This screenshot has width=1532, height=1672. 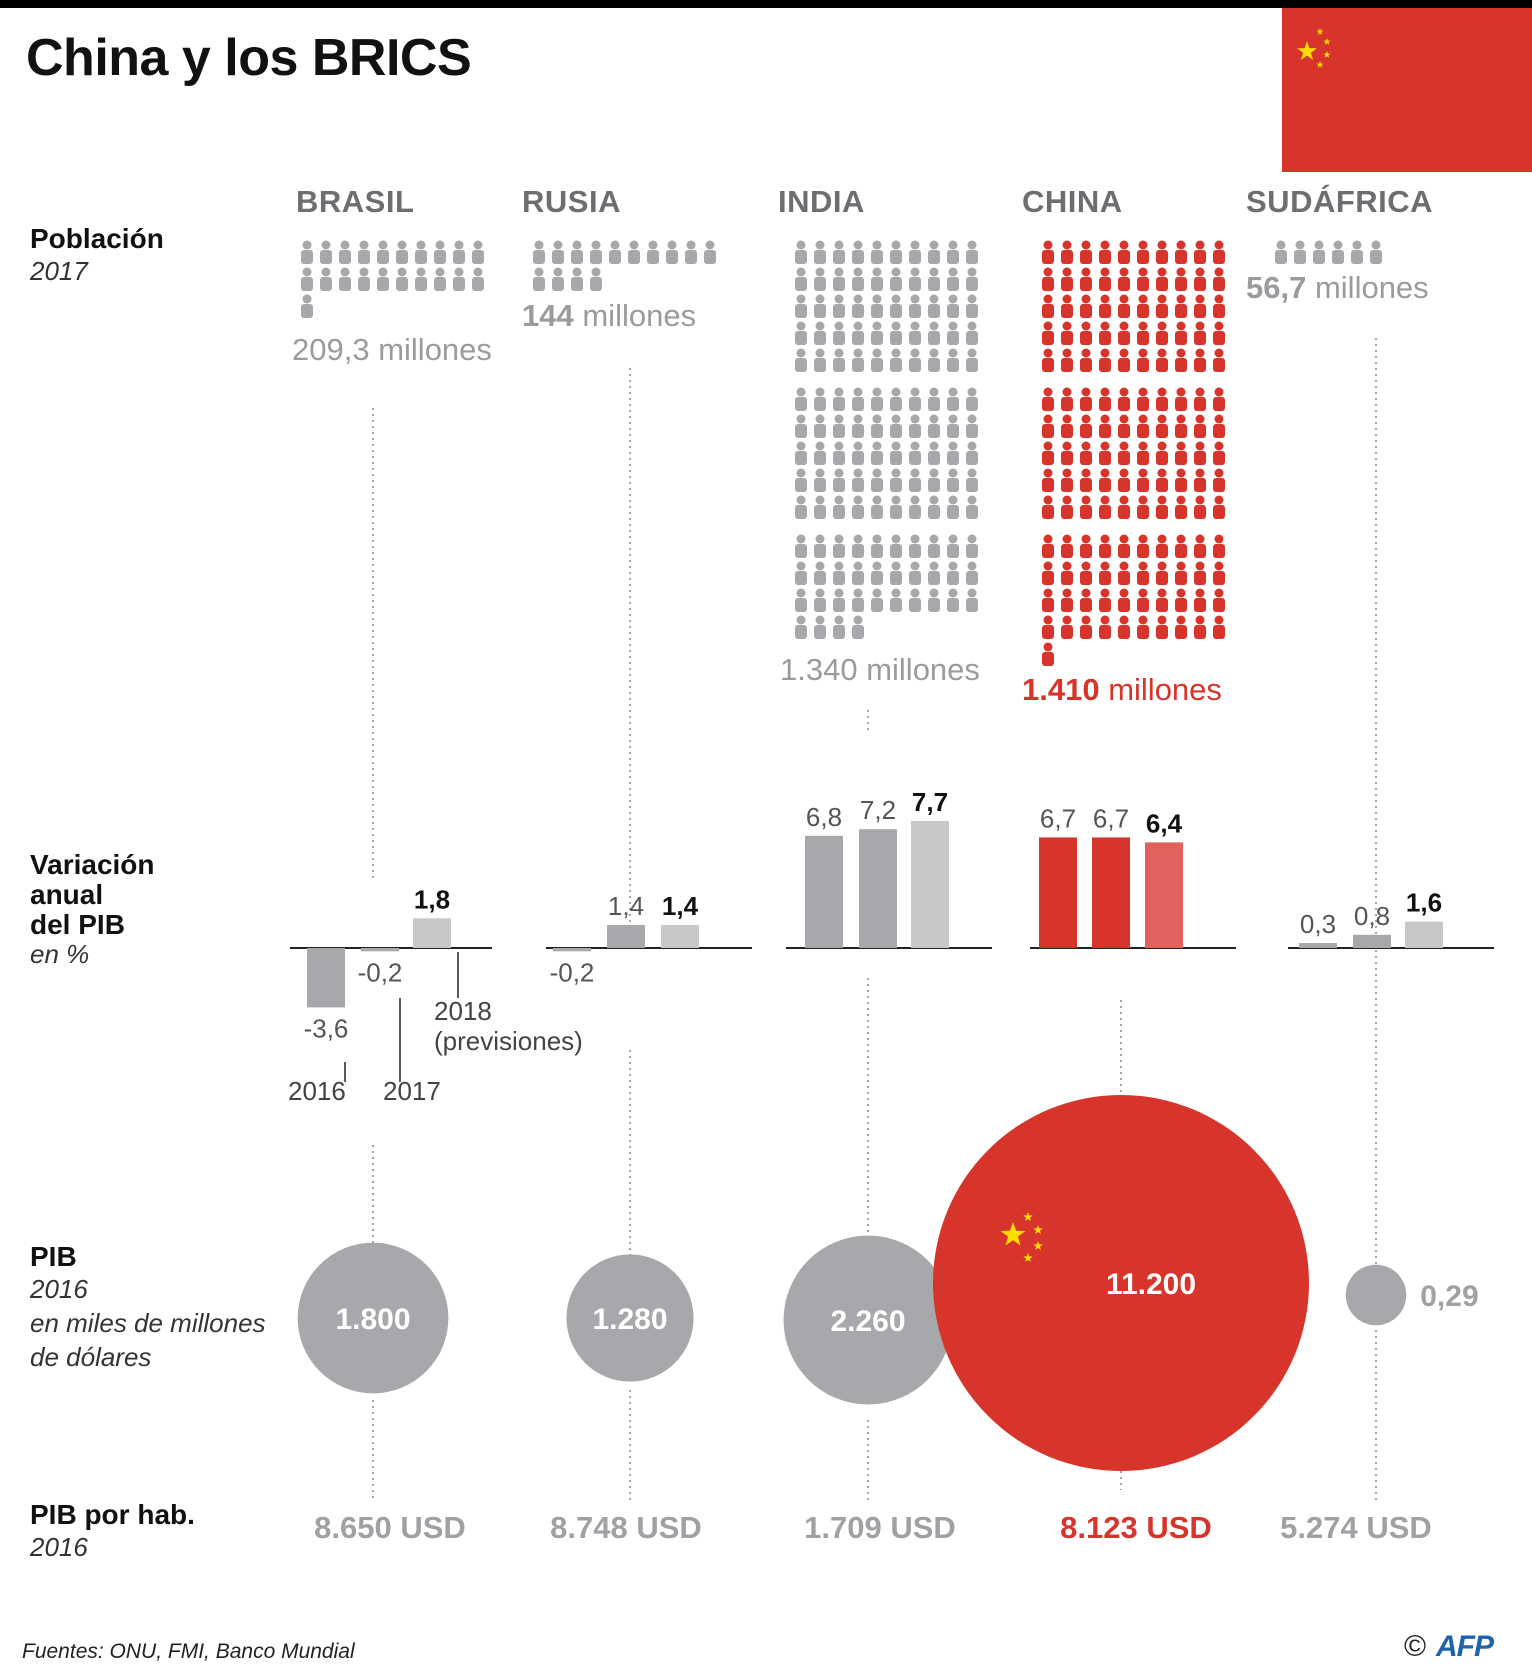 What do you see at coordinates (1449, 1296) in the screenshot?
I see `gdp-bubble-value: 0,29` at bounding box center [1449, 1296].